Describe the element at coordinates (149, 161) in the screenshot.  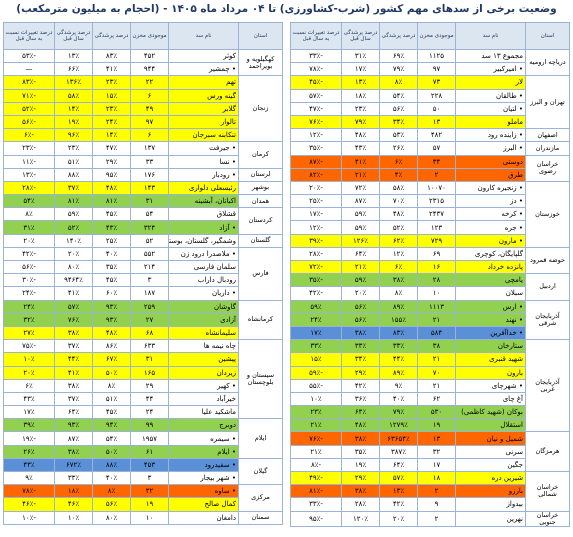
I see `value-cell: ۳۳` at that location.